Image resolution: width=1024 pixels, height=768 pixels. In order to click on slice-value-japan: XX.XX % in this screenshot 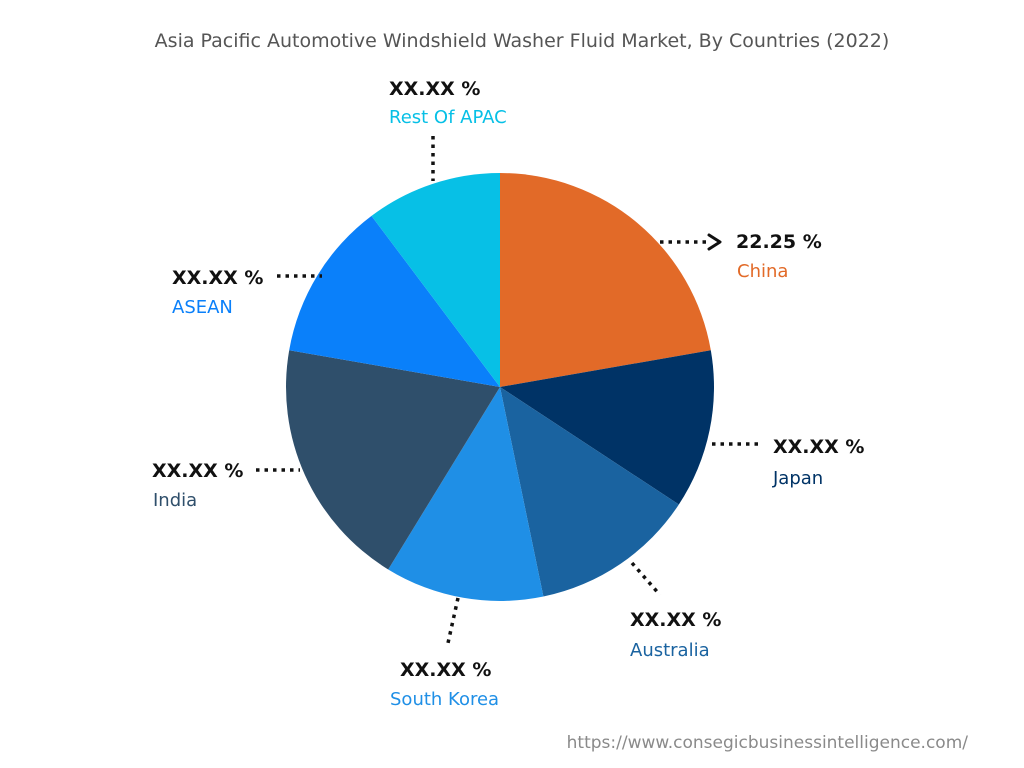, I will do `click(818, 447)`.